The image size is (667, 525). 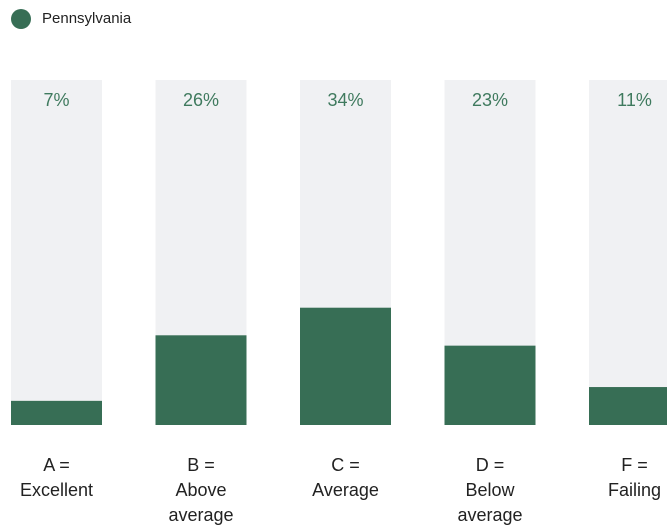 I want to click on value-label: 11%, so click(x=634, y=100).